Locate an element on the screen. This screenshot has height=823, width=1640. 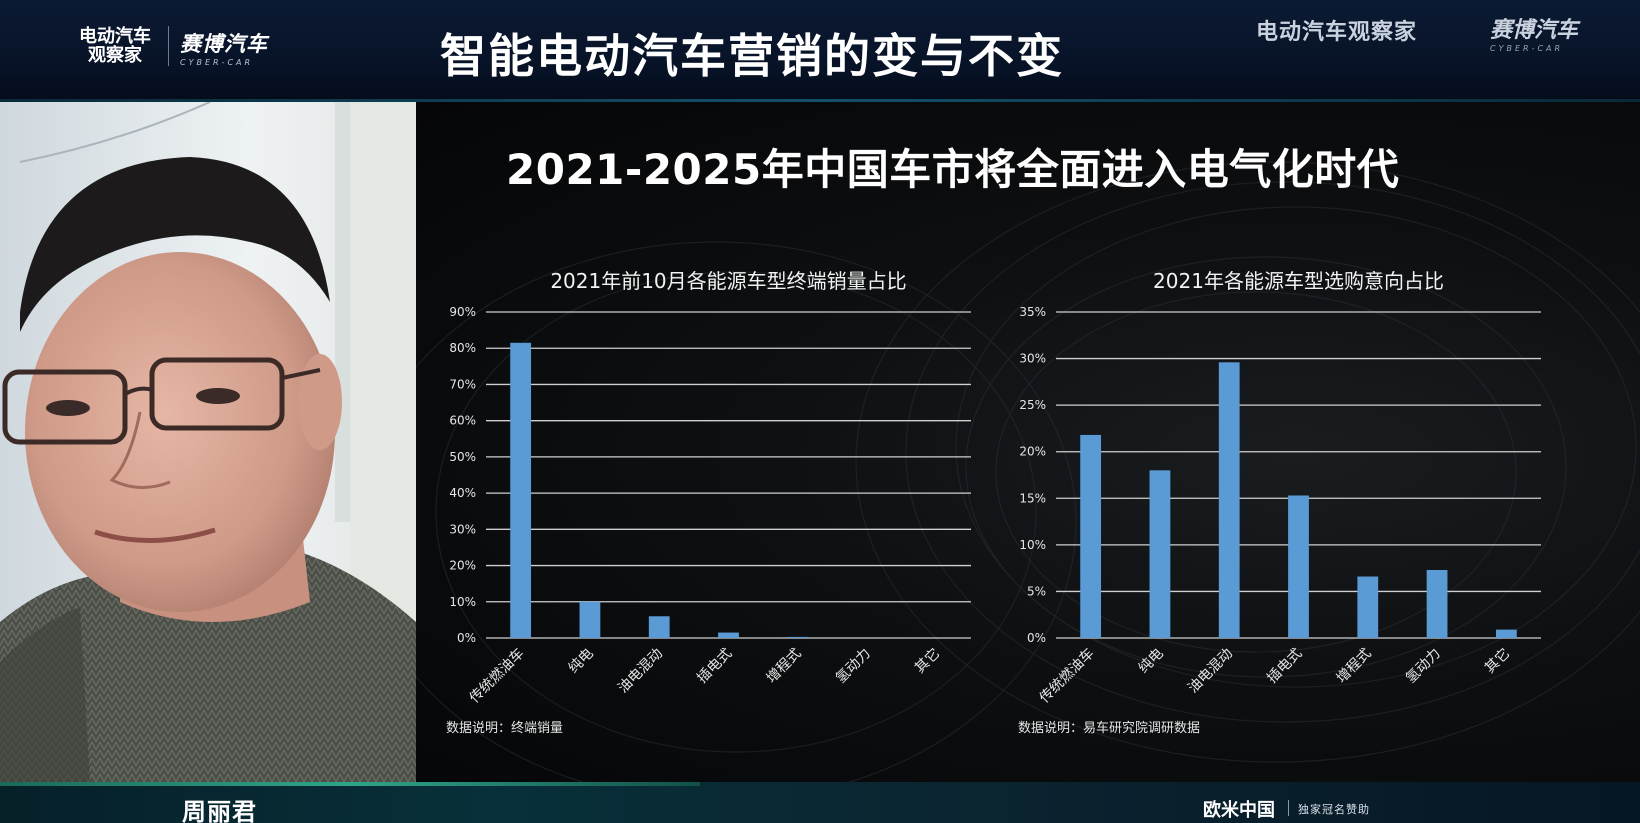
ev-observer-watermark: 电动汽车观察家 is located at coordinates (1337, 32).